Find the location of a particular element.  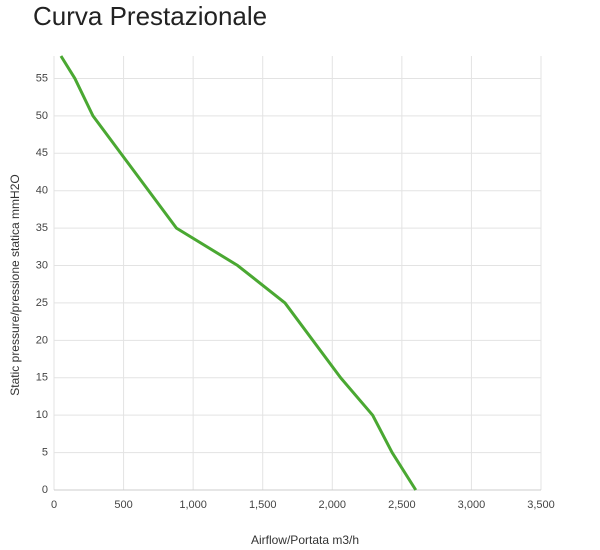

x-axis-title: Airflow/Portata m3/h is located at coordinates (305, 540).